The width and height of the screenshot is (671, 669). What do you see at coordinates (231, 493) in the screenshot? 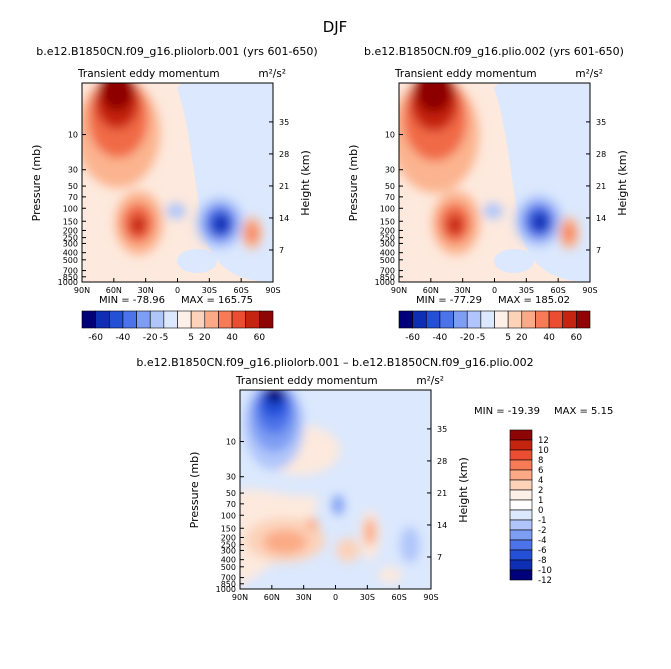
I see `pressure-tick-label: 50` at bounding box center [231, 493].